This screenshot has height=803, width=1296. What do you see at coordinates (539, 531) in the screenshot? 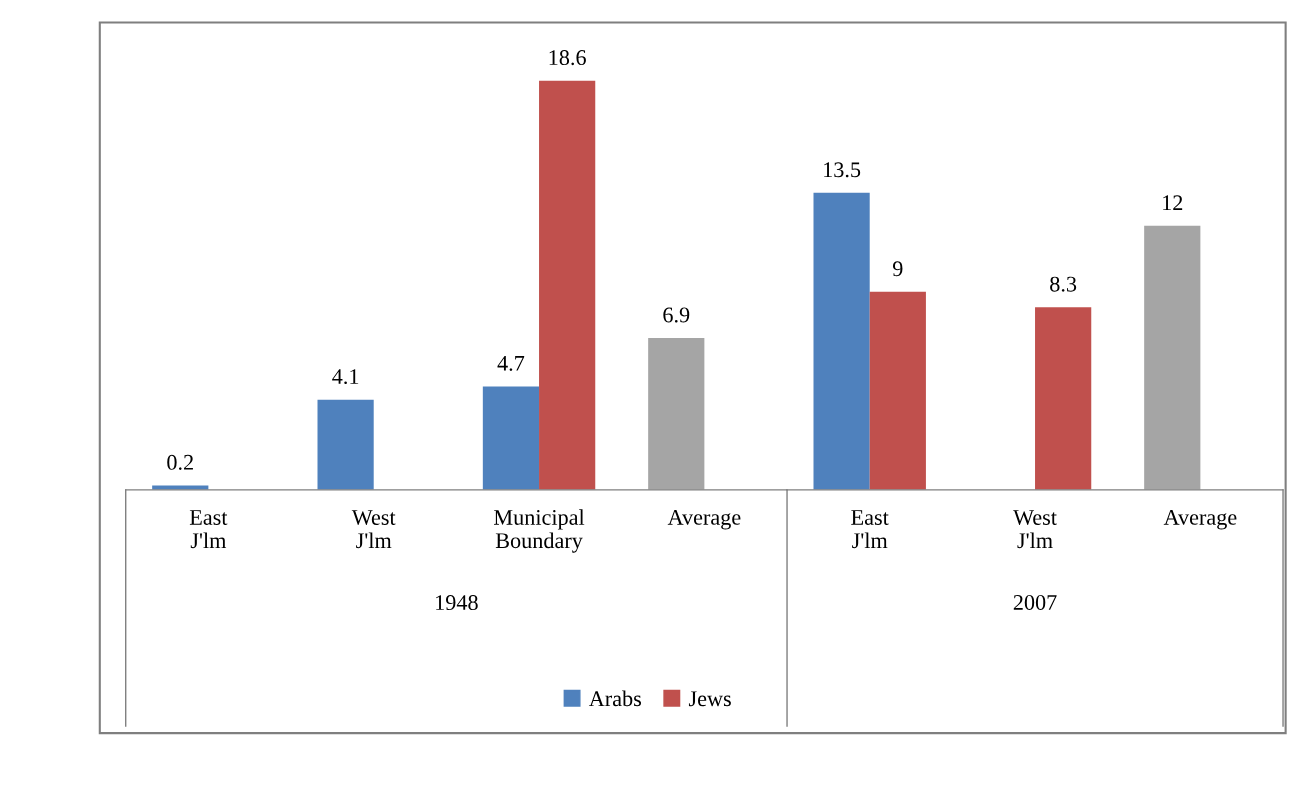
I see `x-tick-label: Municipal Boundary` at bounding box center [539, 531].